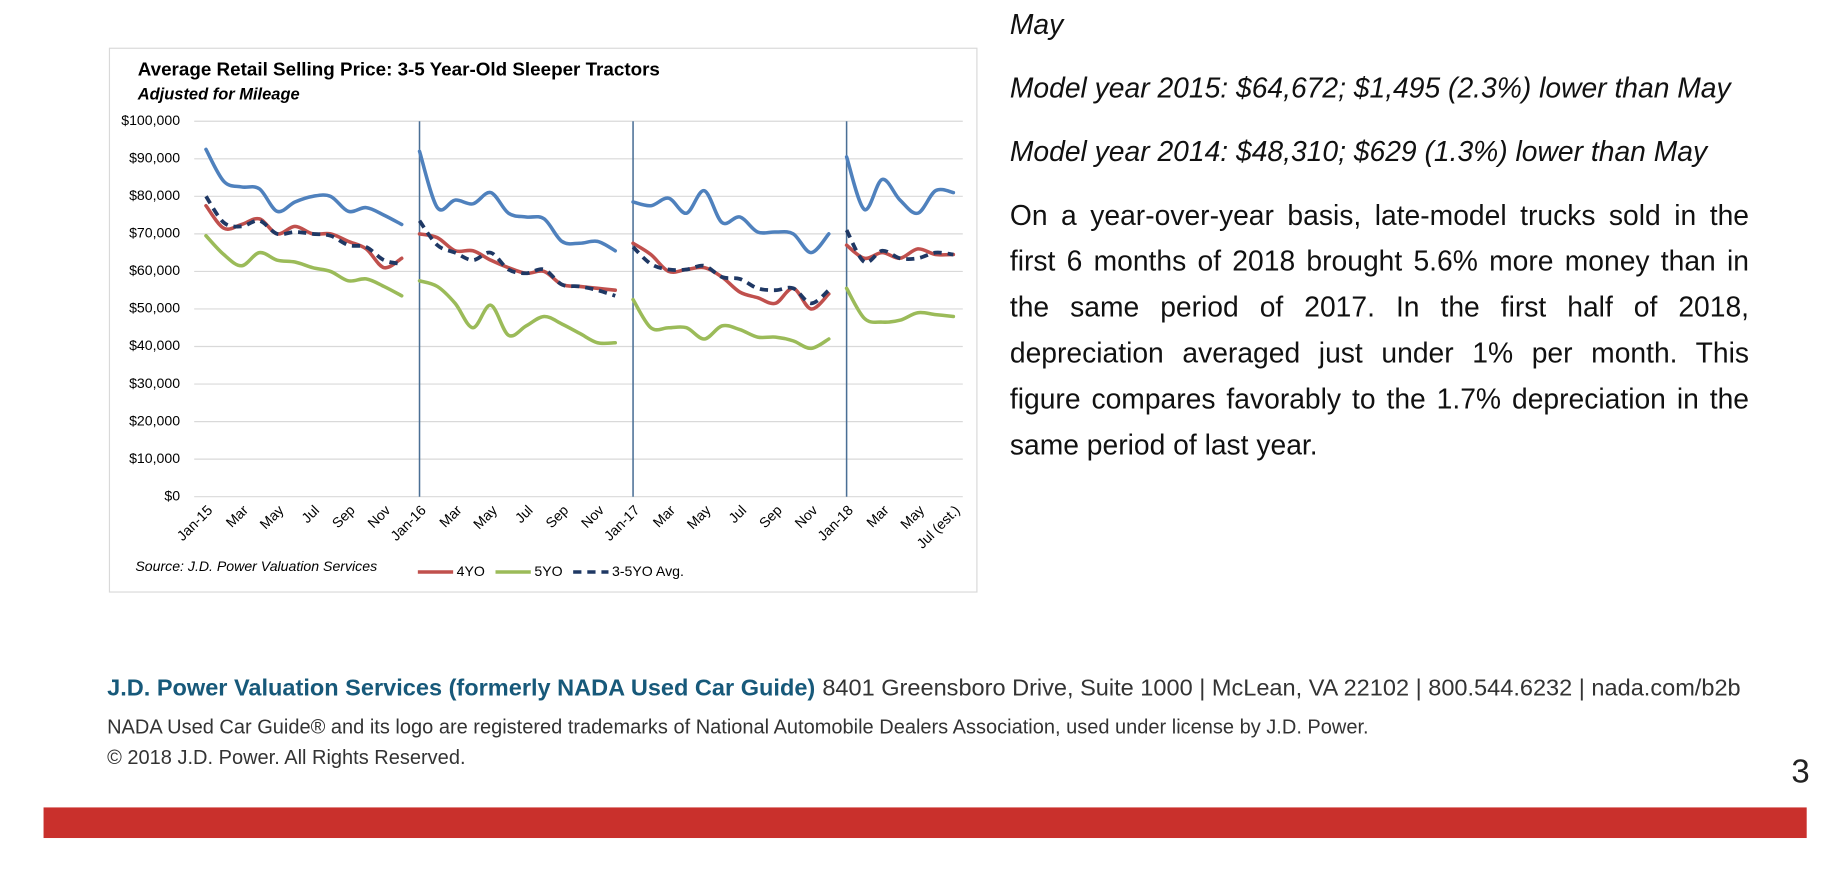 The image size is (1836, 888). Describe the element at coordinates (548, 571) in the screenshot. I see `legend-label: 5YO` at that location.